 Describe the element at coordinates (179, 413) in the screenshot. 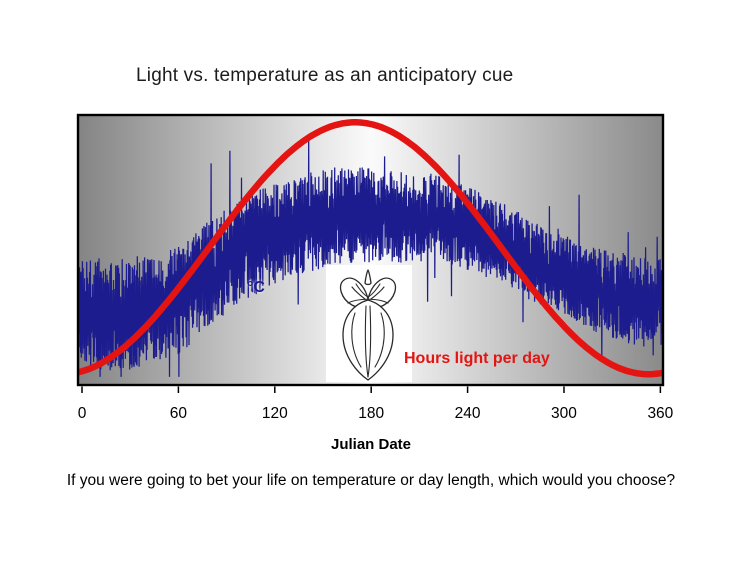

I see `x-tick-label: 60` at that location.